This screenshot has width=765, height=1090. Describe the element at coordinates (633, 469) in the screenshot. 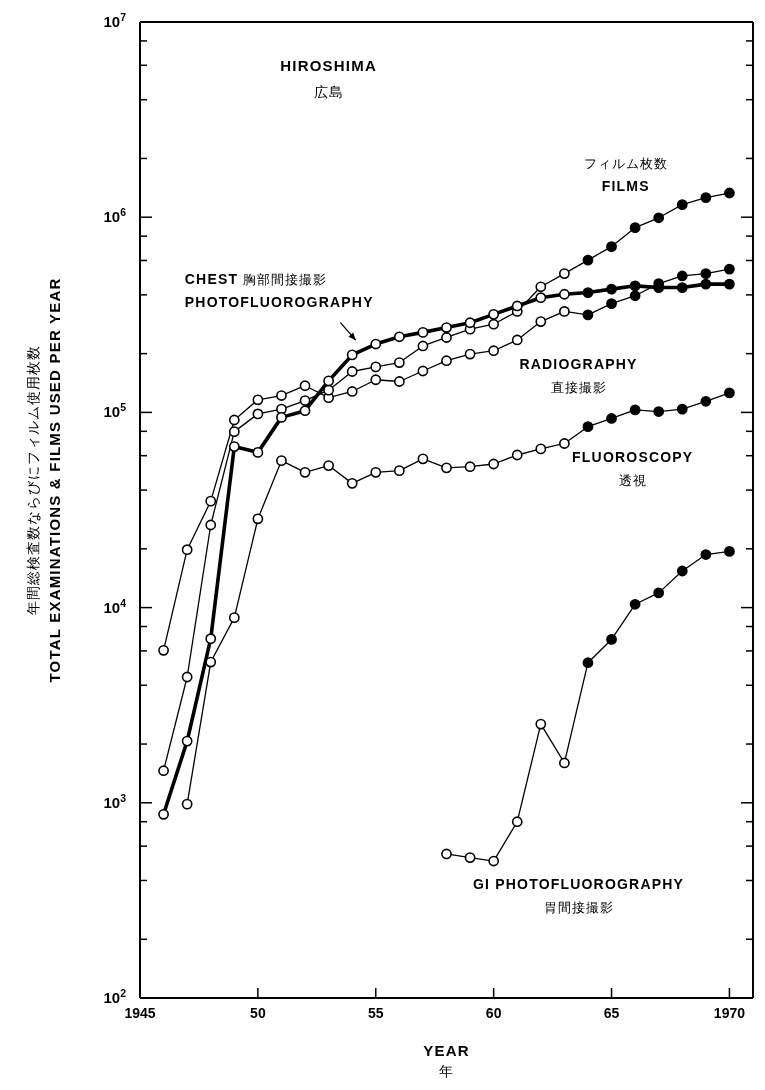

I see `series-label: FLUOROSCOPY 透視` at that location.